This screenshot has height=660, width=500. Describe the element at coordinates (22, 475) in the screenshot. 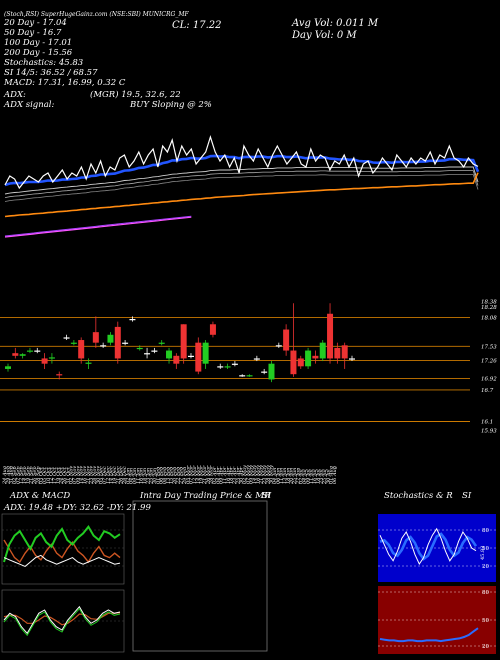

I see `date-tick-label: 12 Sep` at that location.